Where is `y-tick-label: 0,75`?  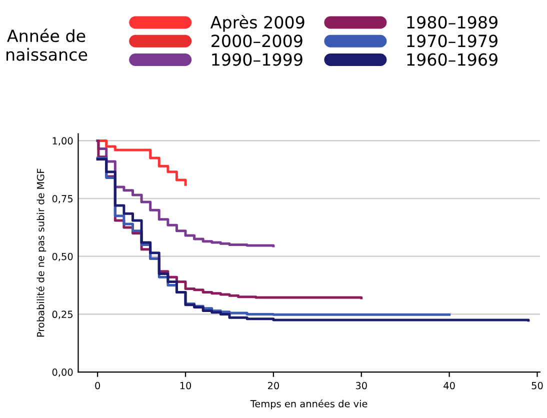 y-tick-label: 0,75 is located at coordinates (62, 199).